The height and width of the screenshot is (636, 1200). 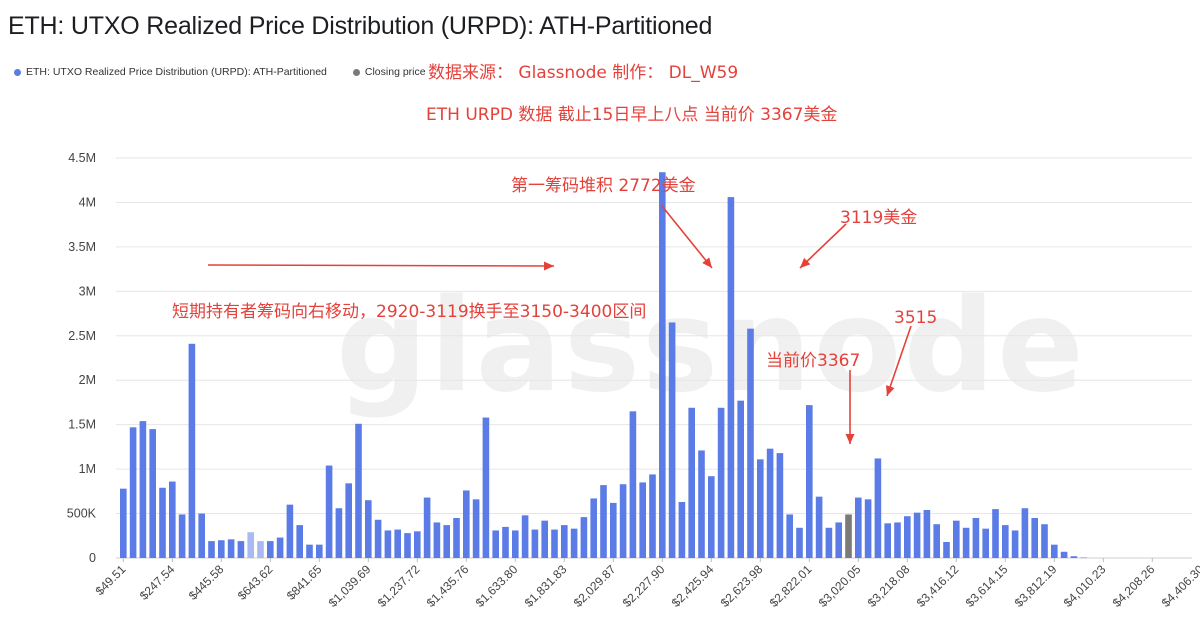 I want to click on x-tick-label: $4,208.26, so click(x=1134, y=586).